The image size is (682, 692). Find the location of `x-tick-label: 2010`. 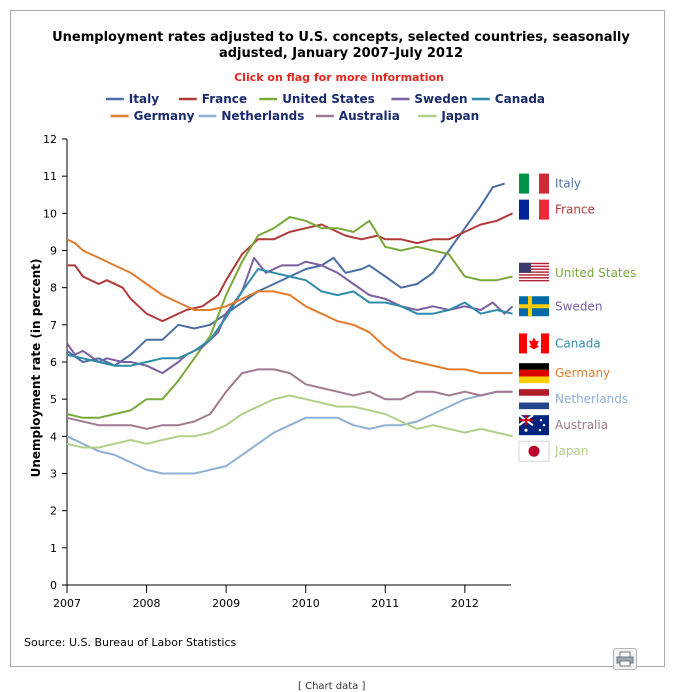

x-tick-label: 2010 is located at coordinates (306, 603).